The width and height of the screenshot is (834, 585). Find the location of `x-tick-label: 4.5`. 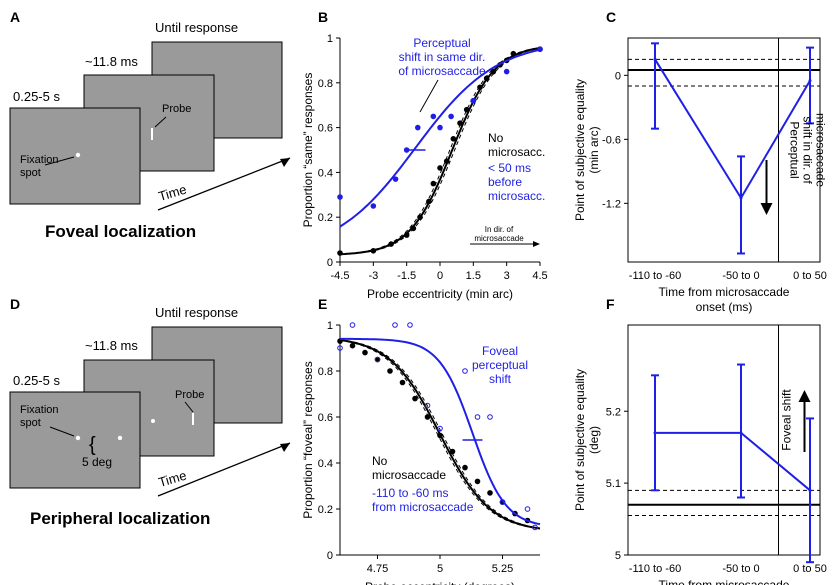

x-tick-label: 4.5 is located at coordinates (539, 276).